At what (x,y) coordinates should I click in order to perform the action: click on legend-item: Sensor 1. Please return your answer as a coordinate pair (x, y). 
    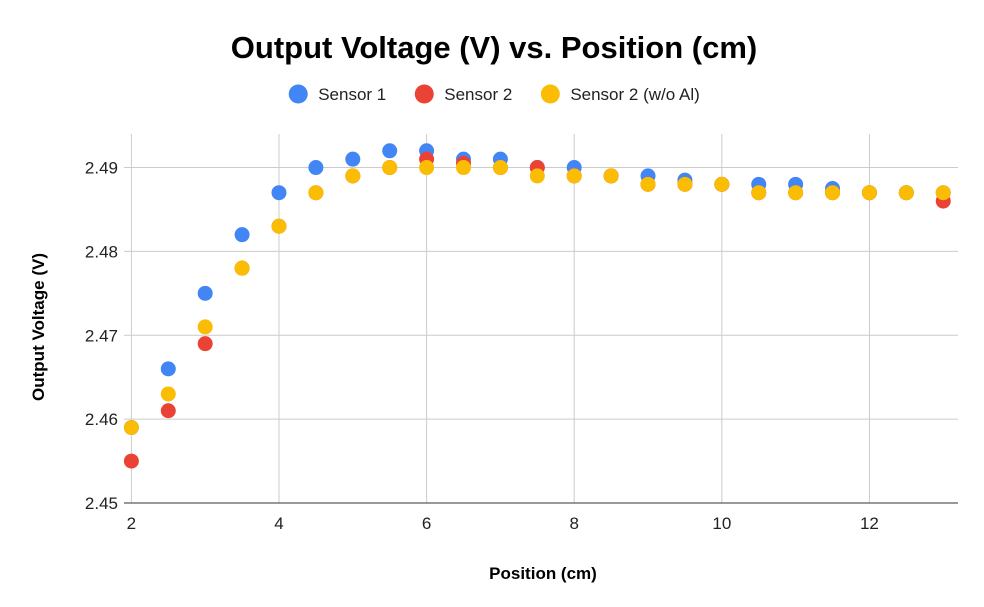
    Looking at the image, I should click on (337, 94).